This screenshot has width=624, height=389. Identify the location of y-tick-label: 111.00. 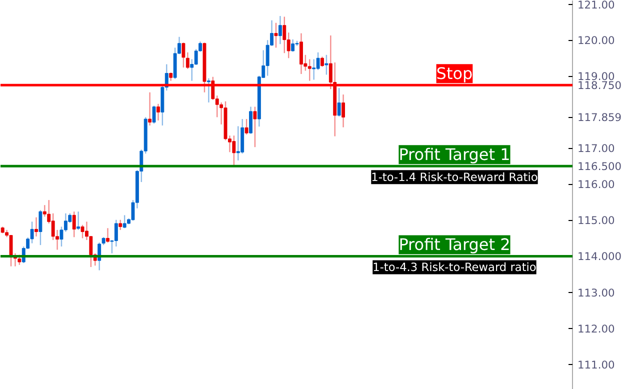
(597, 365).